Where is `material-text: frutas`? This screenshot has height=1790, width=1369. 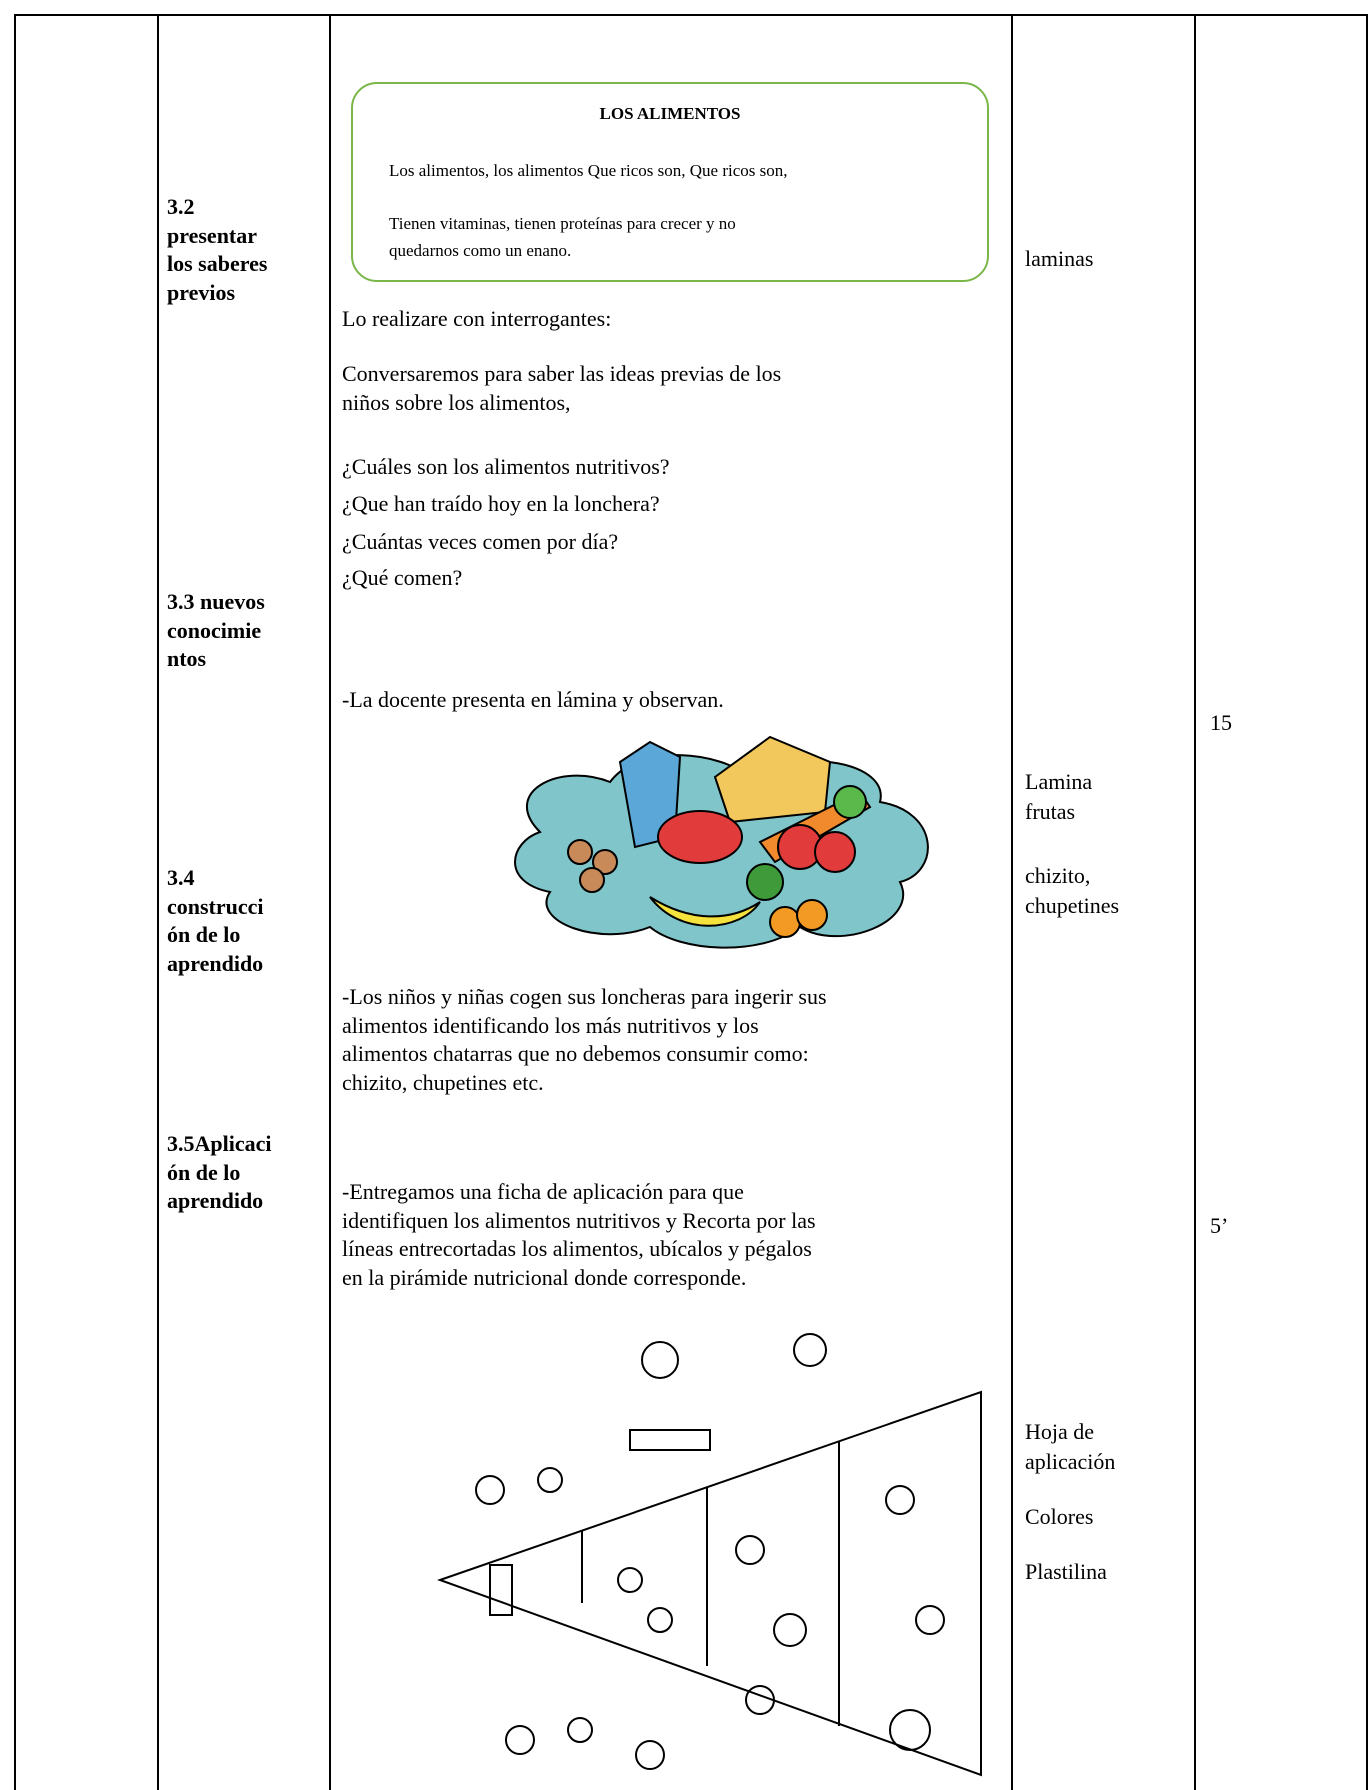 material-text: frutas is located at coordinates (1050, 811).